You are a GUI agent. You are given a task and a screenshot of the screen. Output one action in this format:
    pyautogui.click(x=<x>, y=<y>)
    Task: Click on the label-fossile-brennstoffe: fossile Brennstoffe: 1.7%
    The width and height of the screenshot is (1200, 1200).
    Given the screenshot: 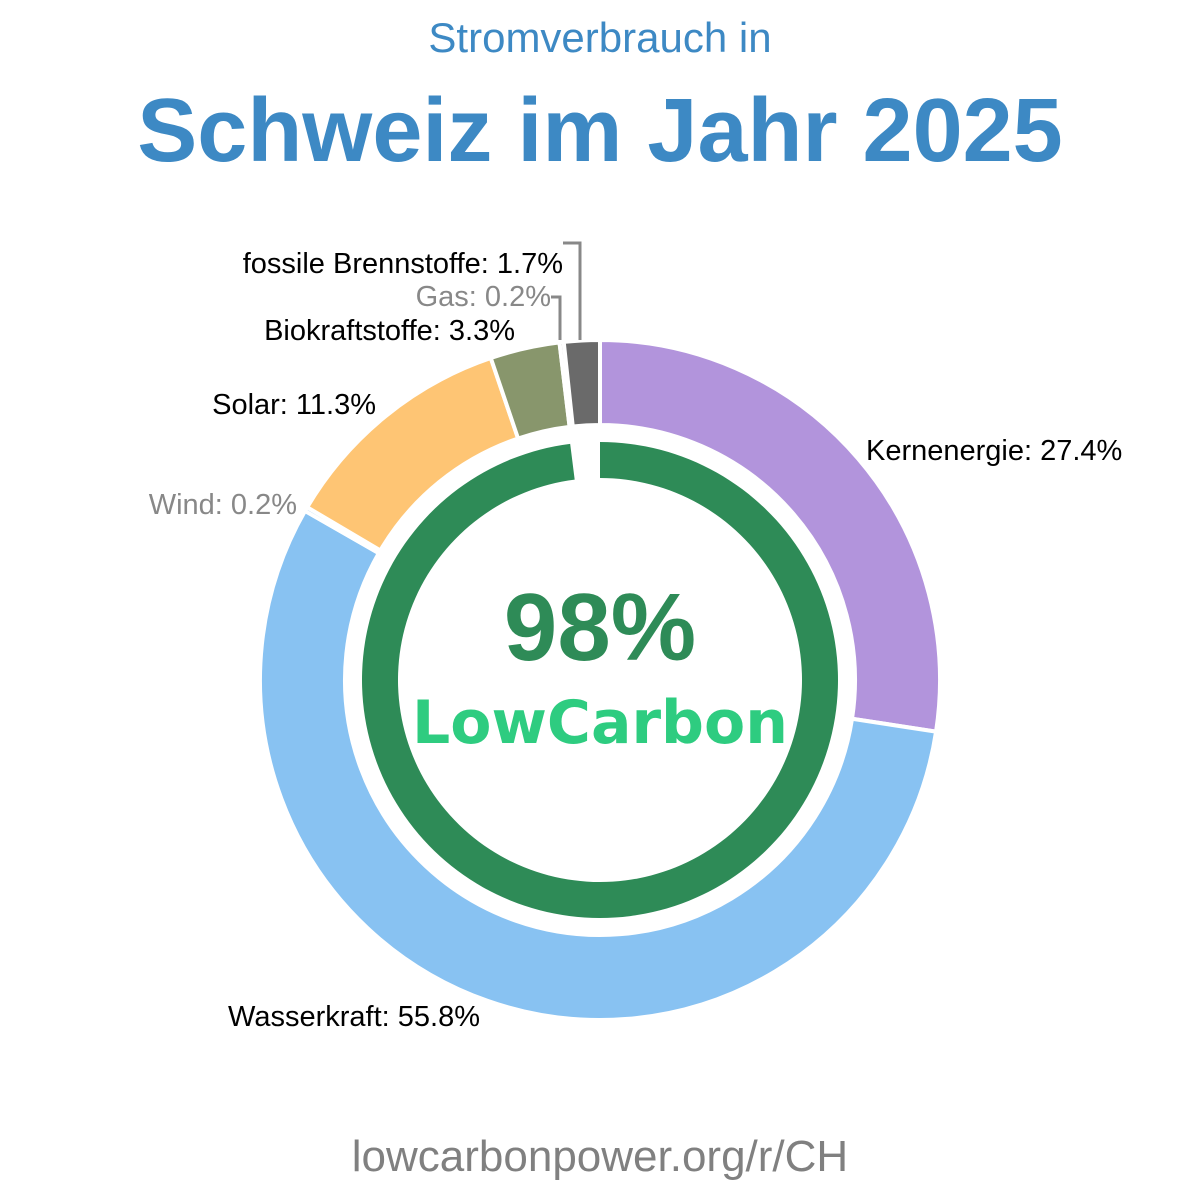 What is the action you would take?
    pyautogui.click(x=403, y=264)
    